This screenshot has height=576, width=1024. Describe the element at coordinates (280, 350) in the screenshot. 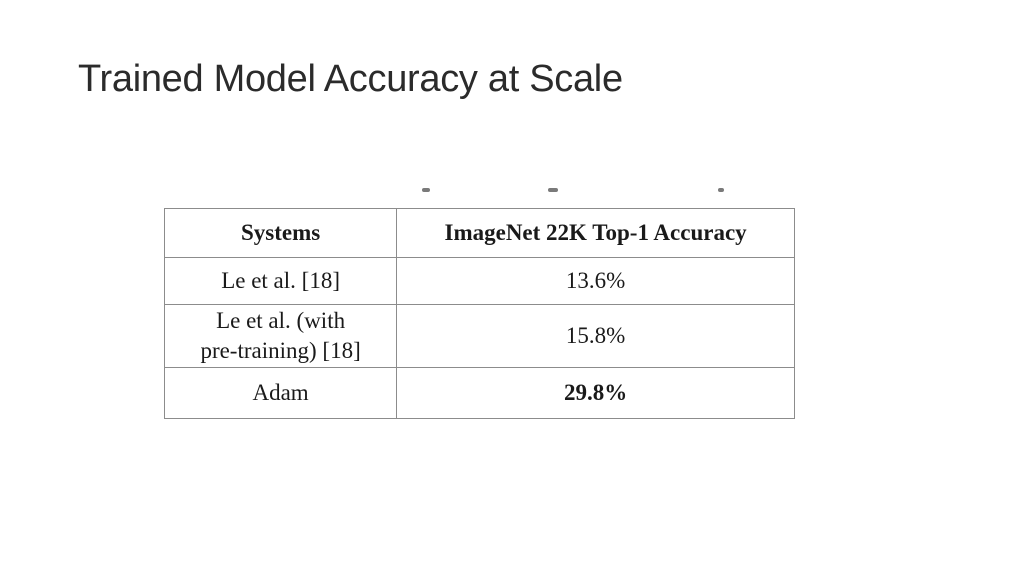

I see `system-name-line-2: pre-training) [18]` at that location.